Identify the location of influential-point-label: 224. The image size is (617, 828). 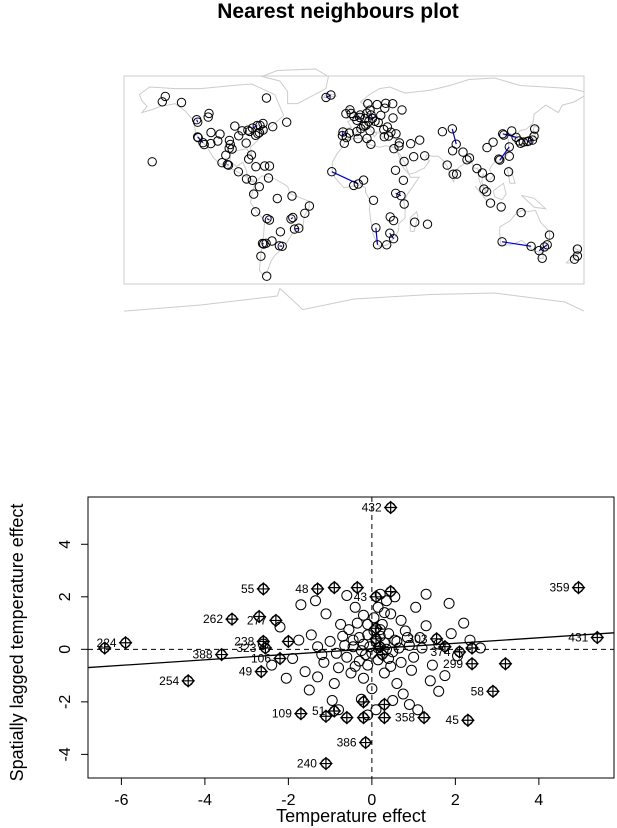
(107, 643).